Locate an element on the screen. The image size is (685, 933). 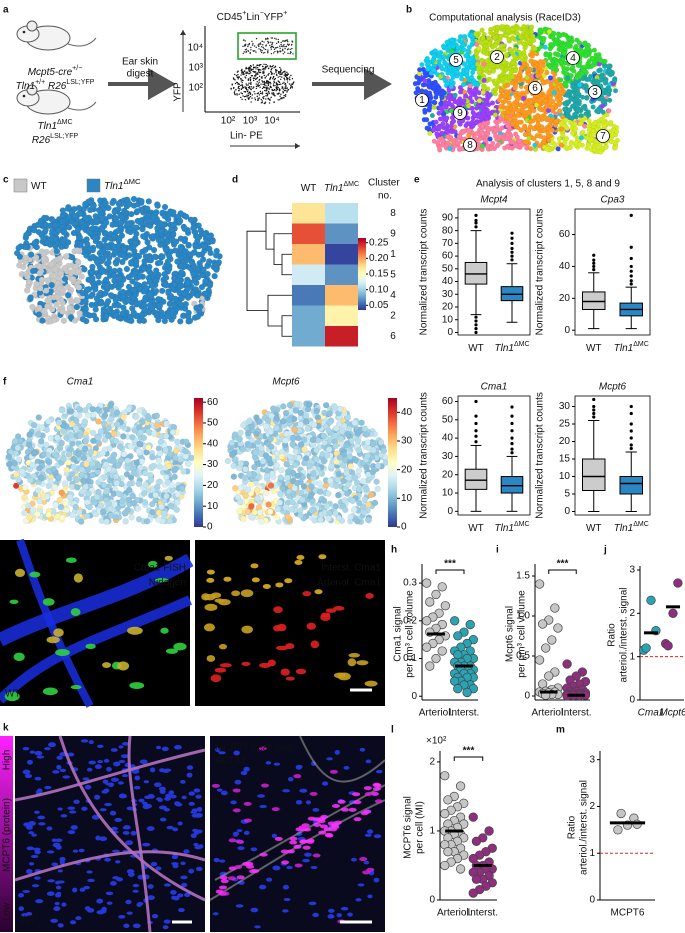
label: 30 is located at coordinates (448, 294).